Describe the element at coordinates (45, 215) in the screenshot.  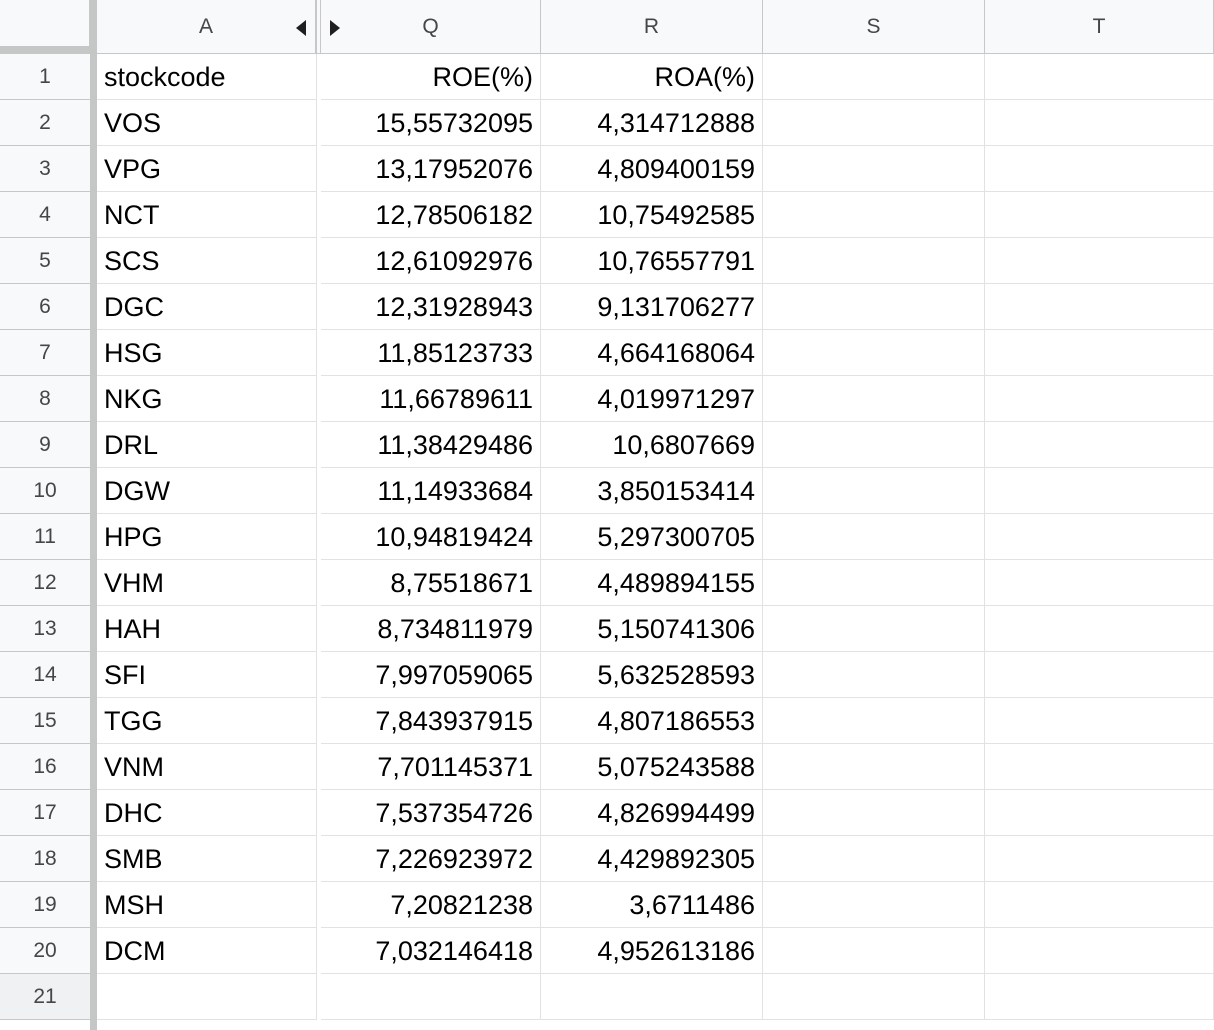
I see `row-header: 4` at that location.